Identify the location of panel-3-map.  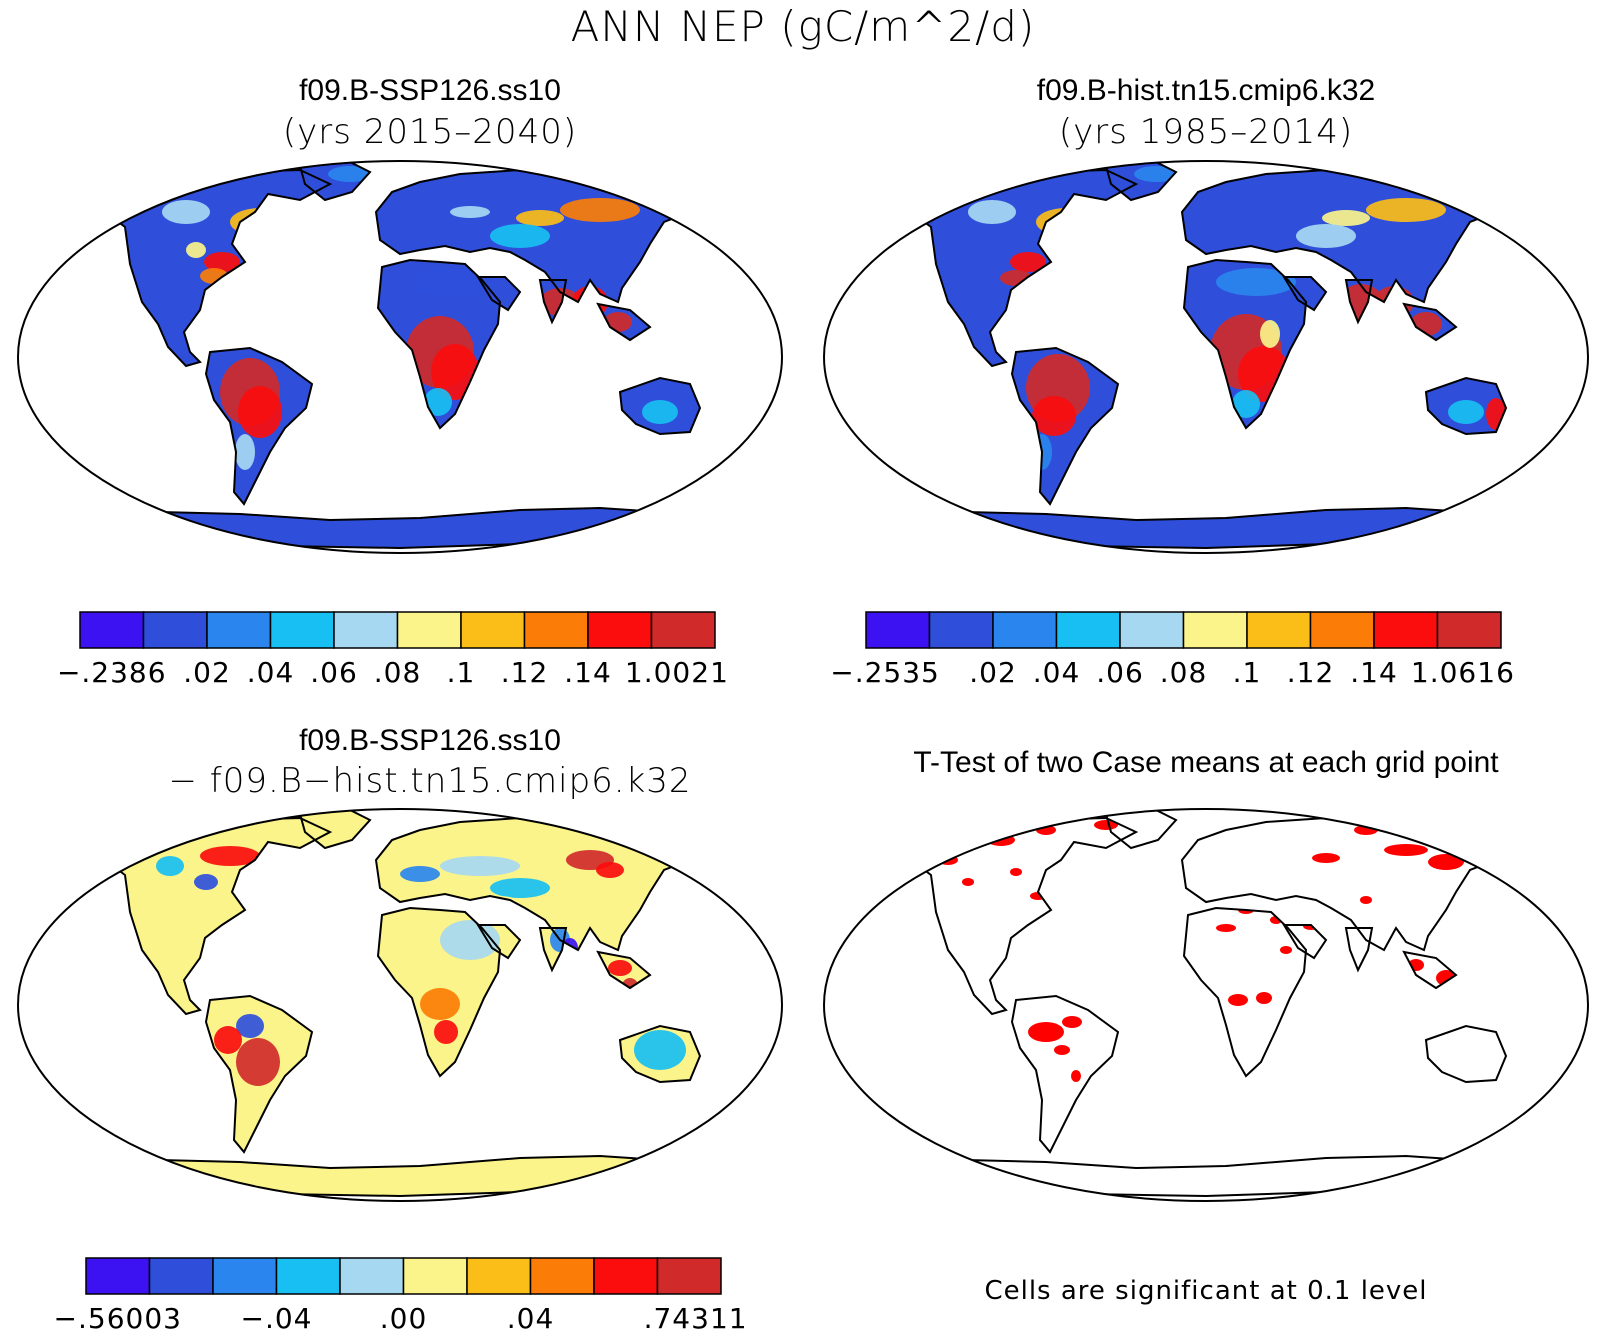
(400, 1005).